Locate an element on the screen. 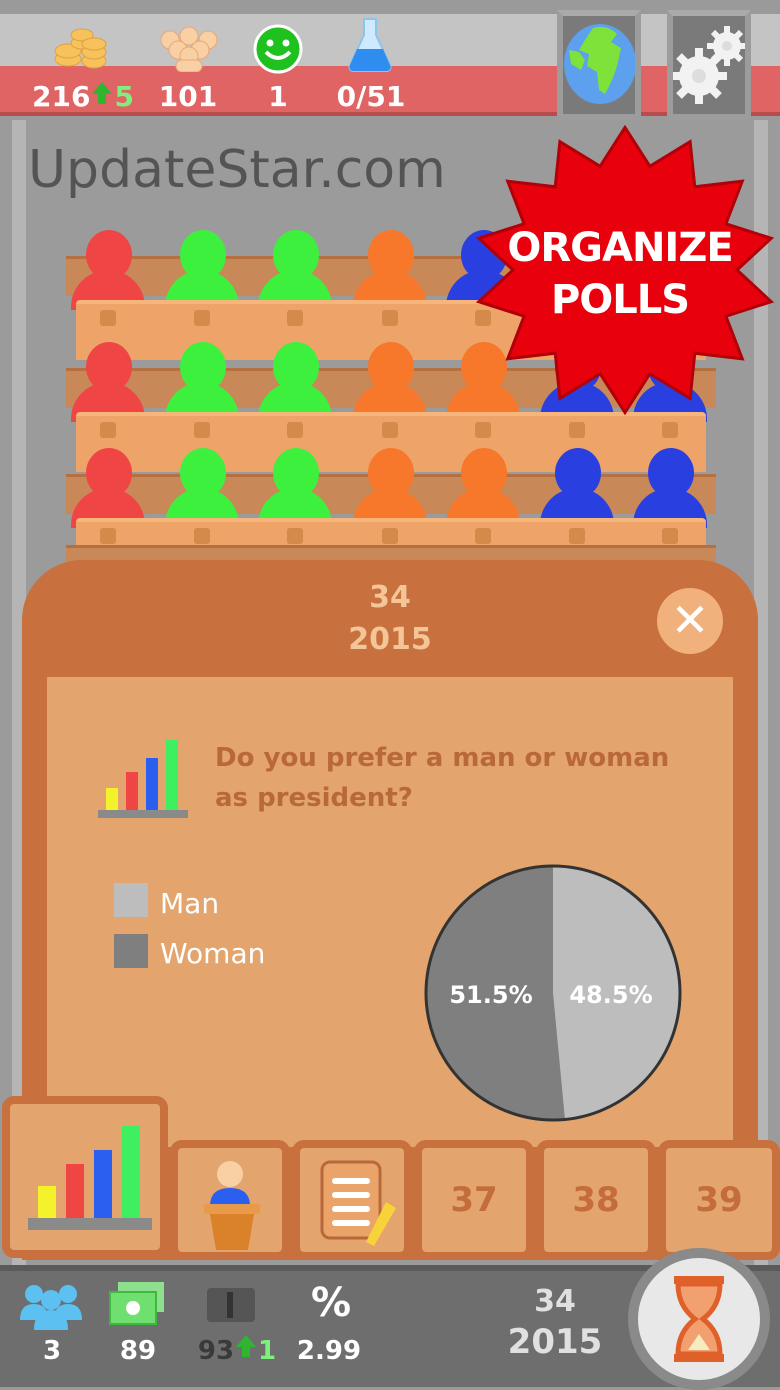 This screenshot has height=1390, width=780. tab-law is located at coordinates (352, 1200).